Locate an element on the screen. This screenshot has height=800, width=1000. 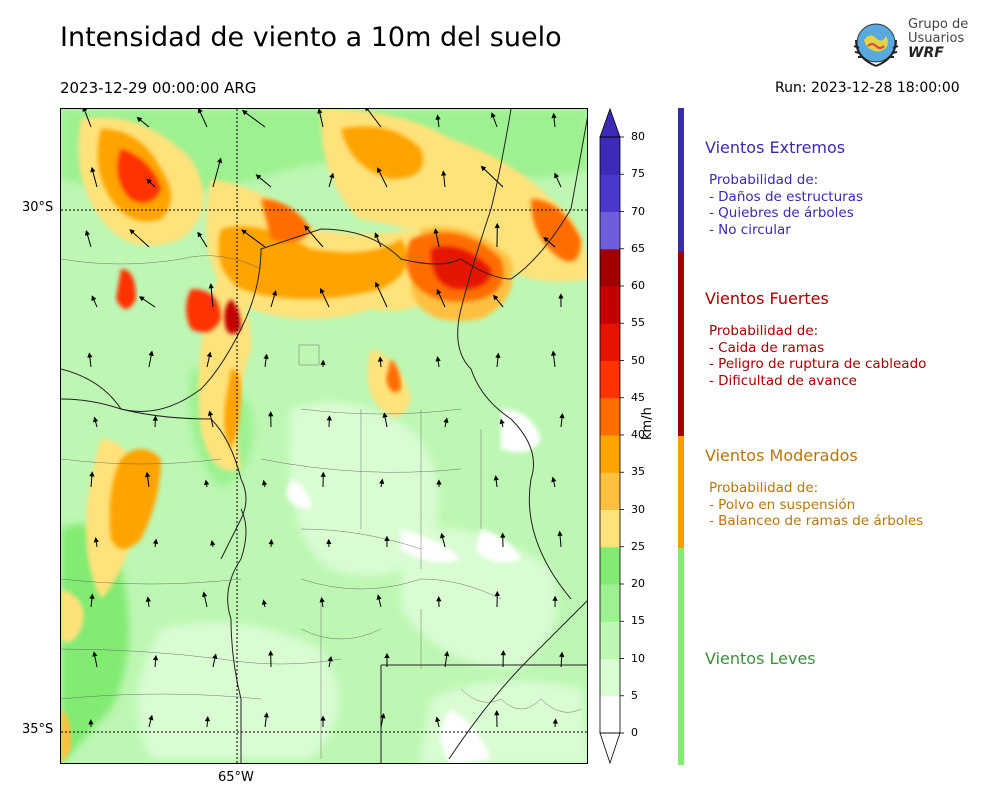
lon-label-65w: 65°W is located at coordinates (236, 777).